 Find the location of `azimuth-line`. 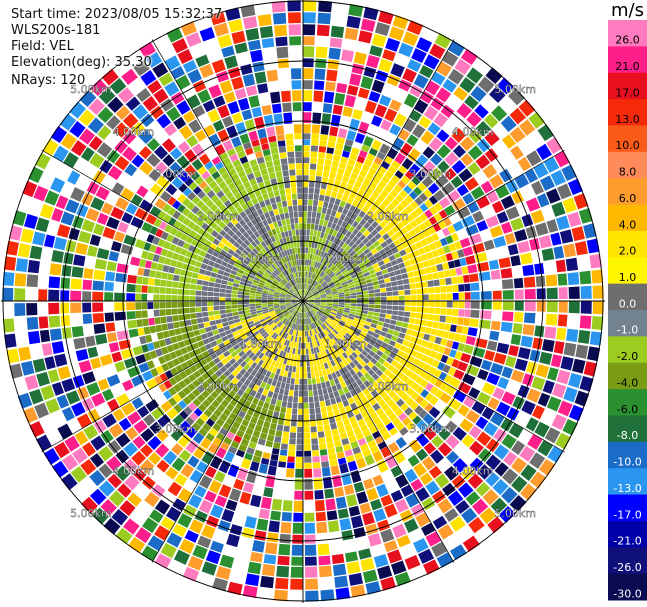

azimuth-line is located at coordinates (227, 431).